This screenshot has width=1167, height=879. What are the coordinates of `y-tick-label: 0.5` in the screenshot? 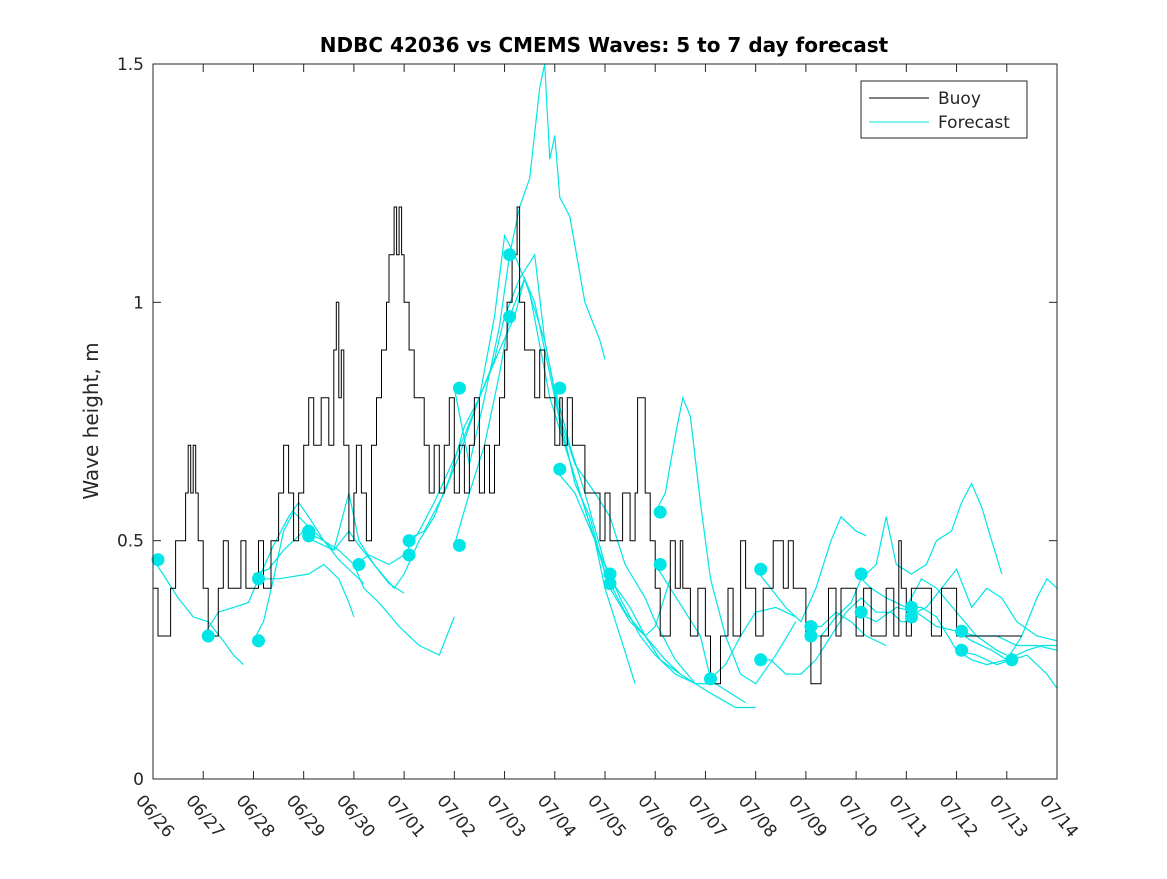 It's located at (130, 542).